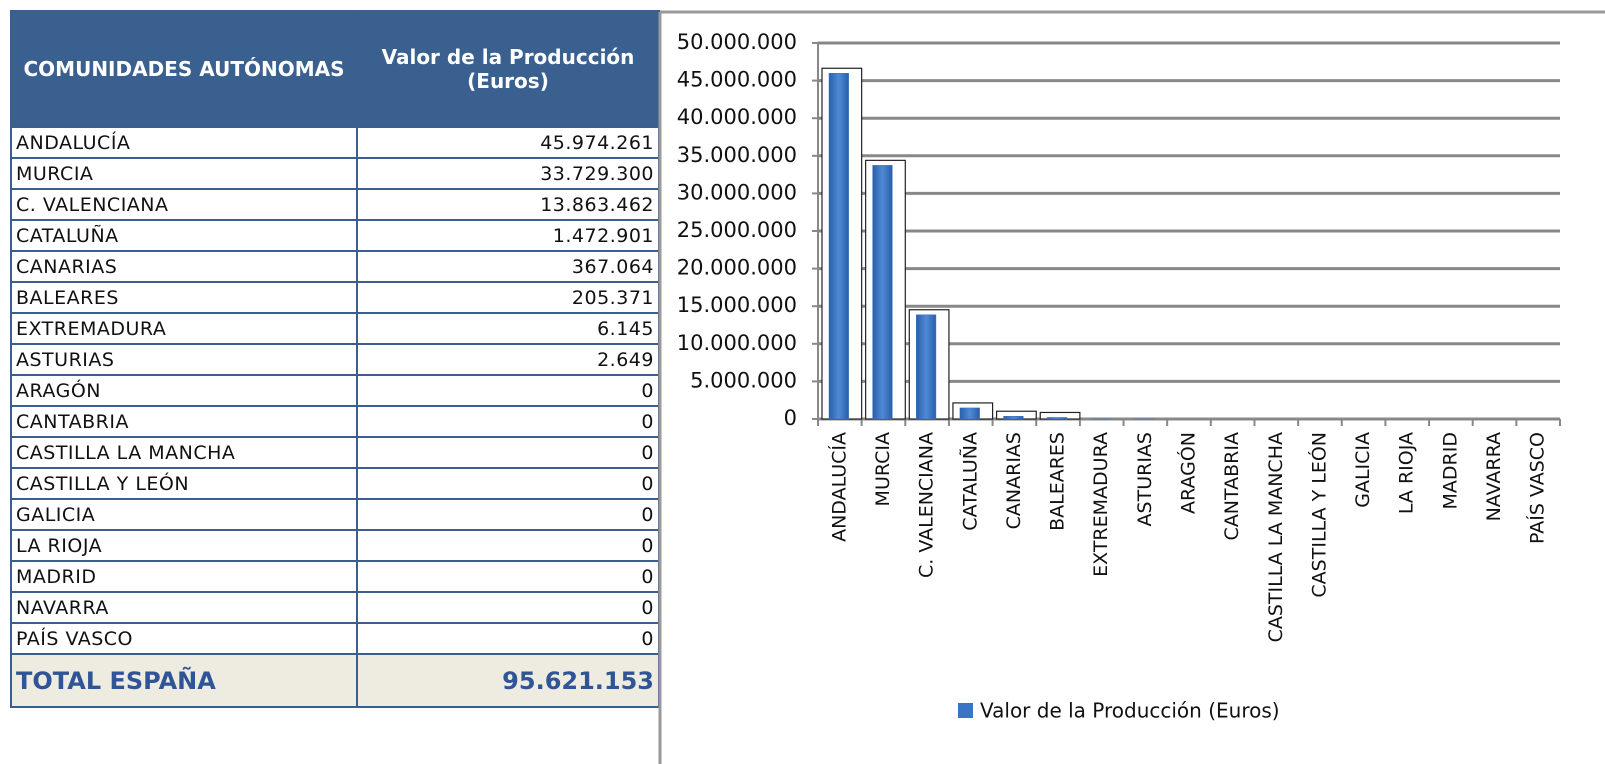 Image resolution: width=1605 pixels, height=764 pixels. I want to click on table-row: MURCIA 33.729.300, so click(335, 173).